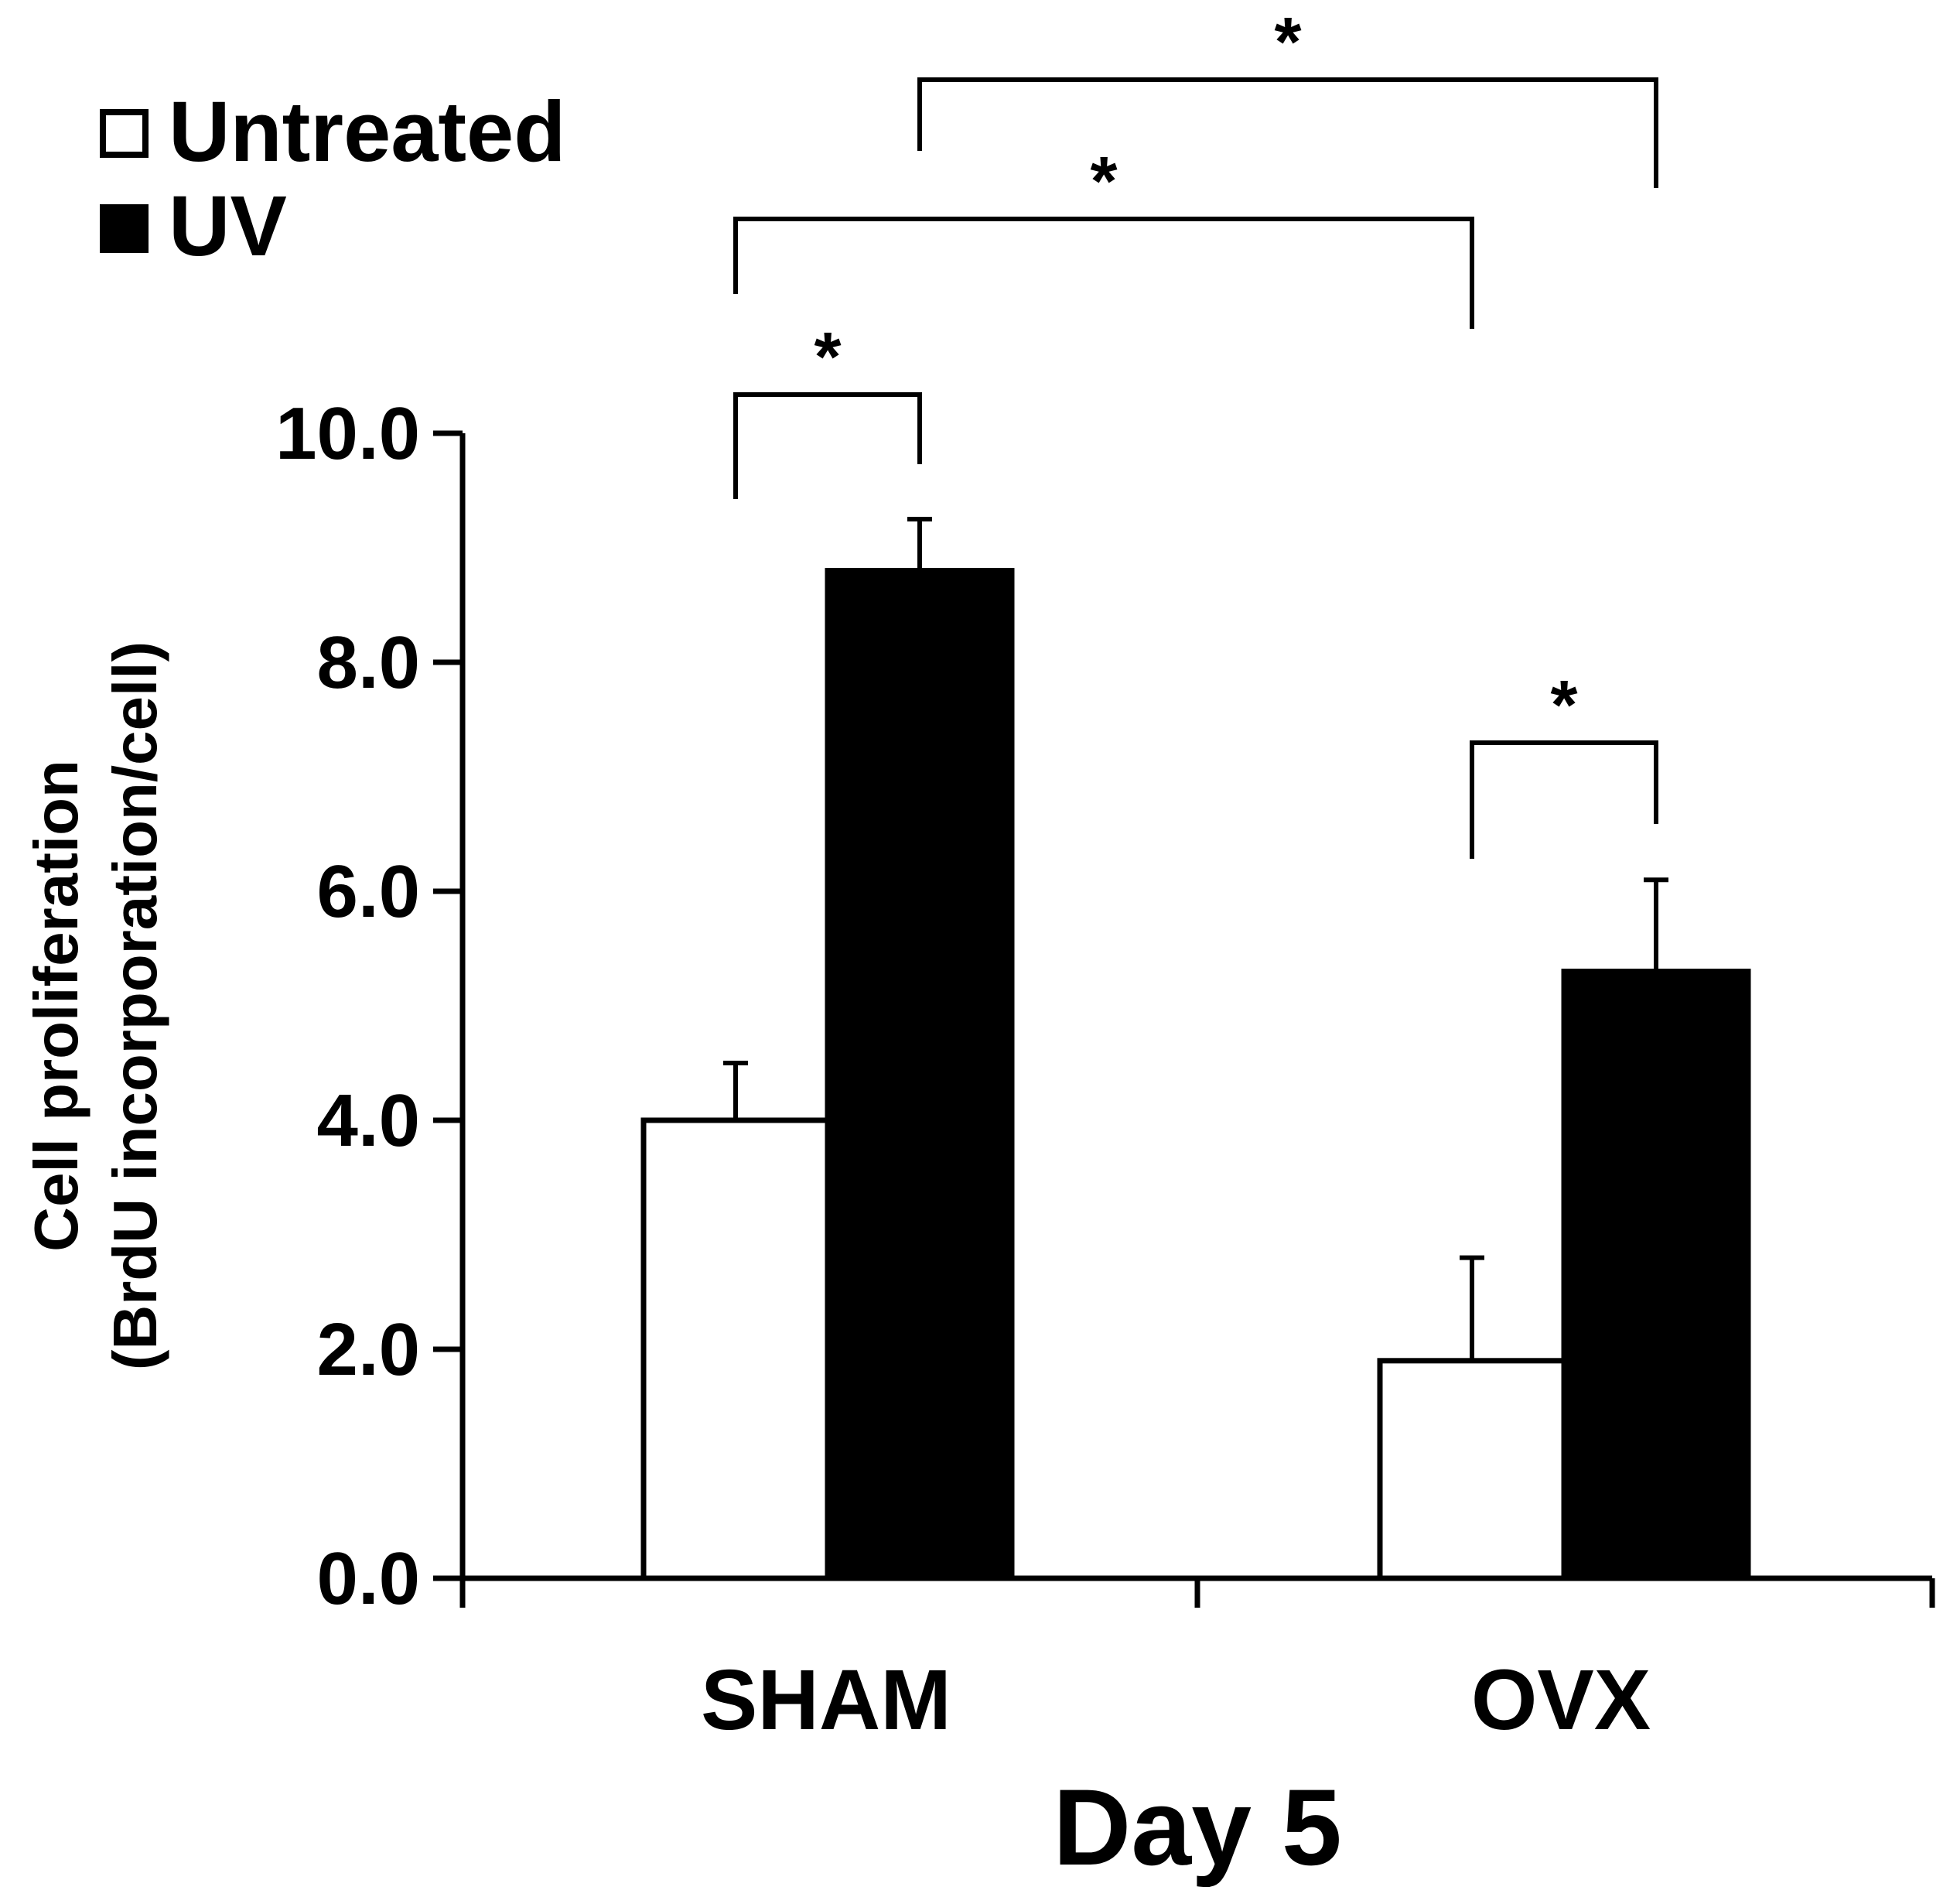 This screenshot has height=1904, width=1950. What do you see at coordinates (368, 1350) in the screenshot?
I see `y-tick-label-1: 2.0` at bounding box center [368, 1350].